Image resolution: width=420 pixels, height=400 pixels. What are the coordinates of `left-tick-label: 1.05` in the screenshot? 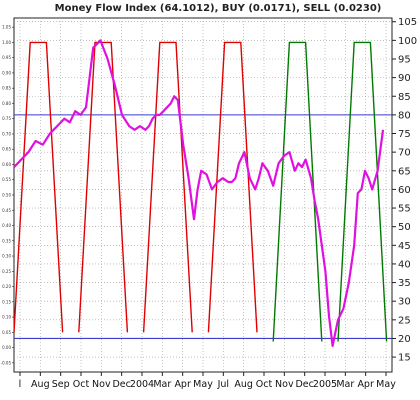 It's located at (6, 27).